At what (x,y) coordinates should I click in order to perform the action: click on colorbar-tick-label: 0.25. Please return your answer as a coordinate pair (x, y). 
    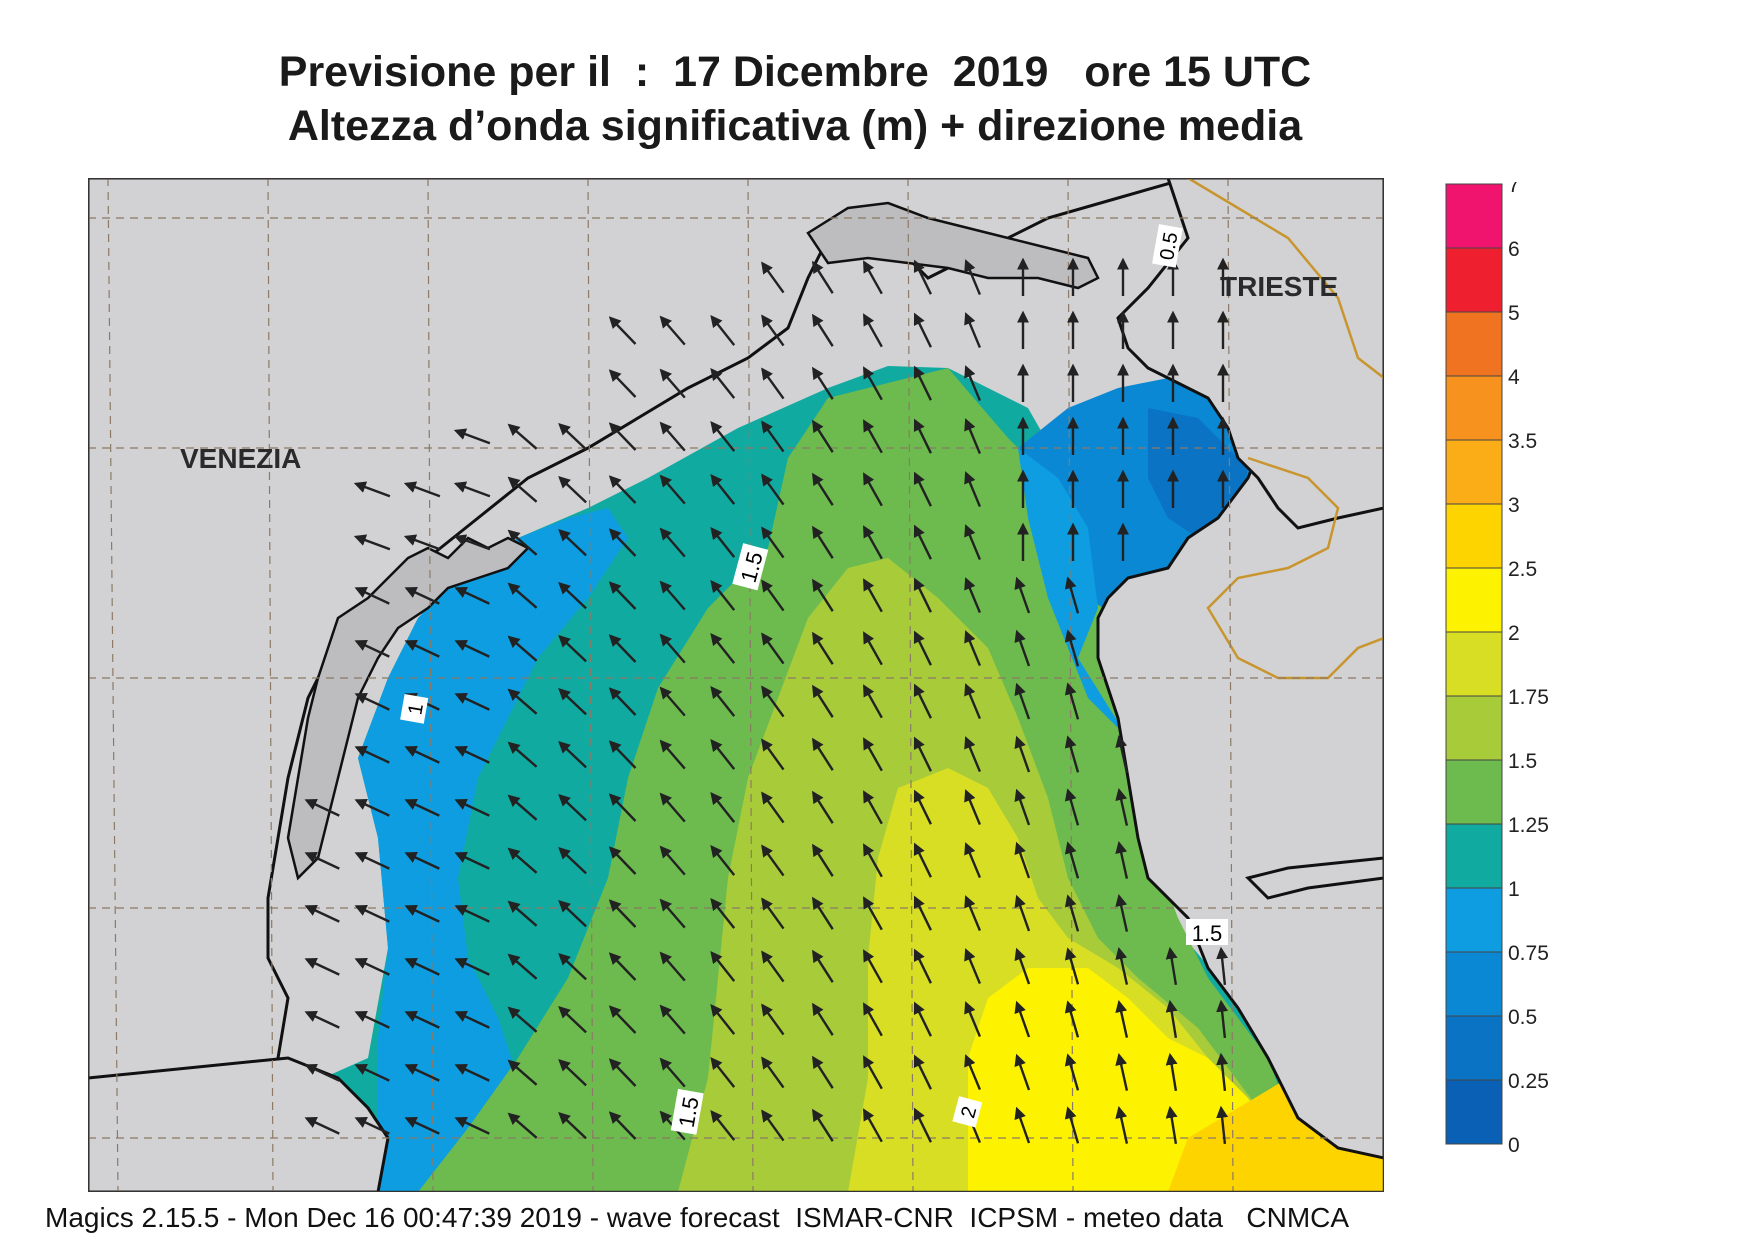
    Looking at the image, I should click on (1528, 1081).